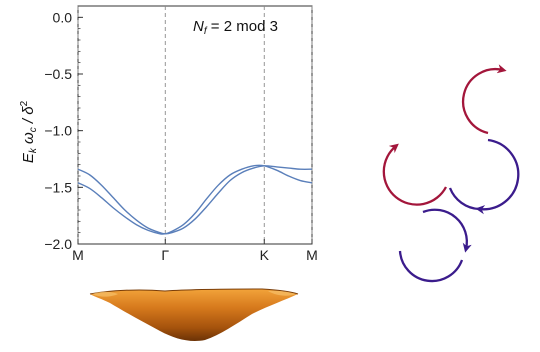  What do you see at coordinates (265, 255) in the screenshot?
I see `x-tick-label: K` at bounding box center [265, 255].